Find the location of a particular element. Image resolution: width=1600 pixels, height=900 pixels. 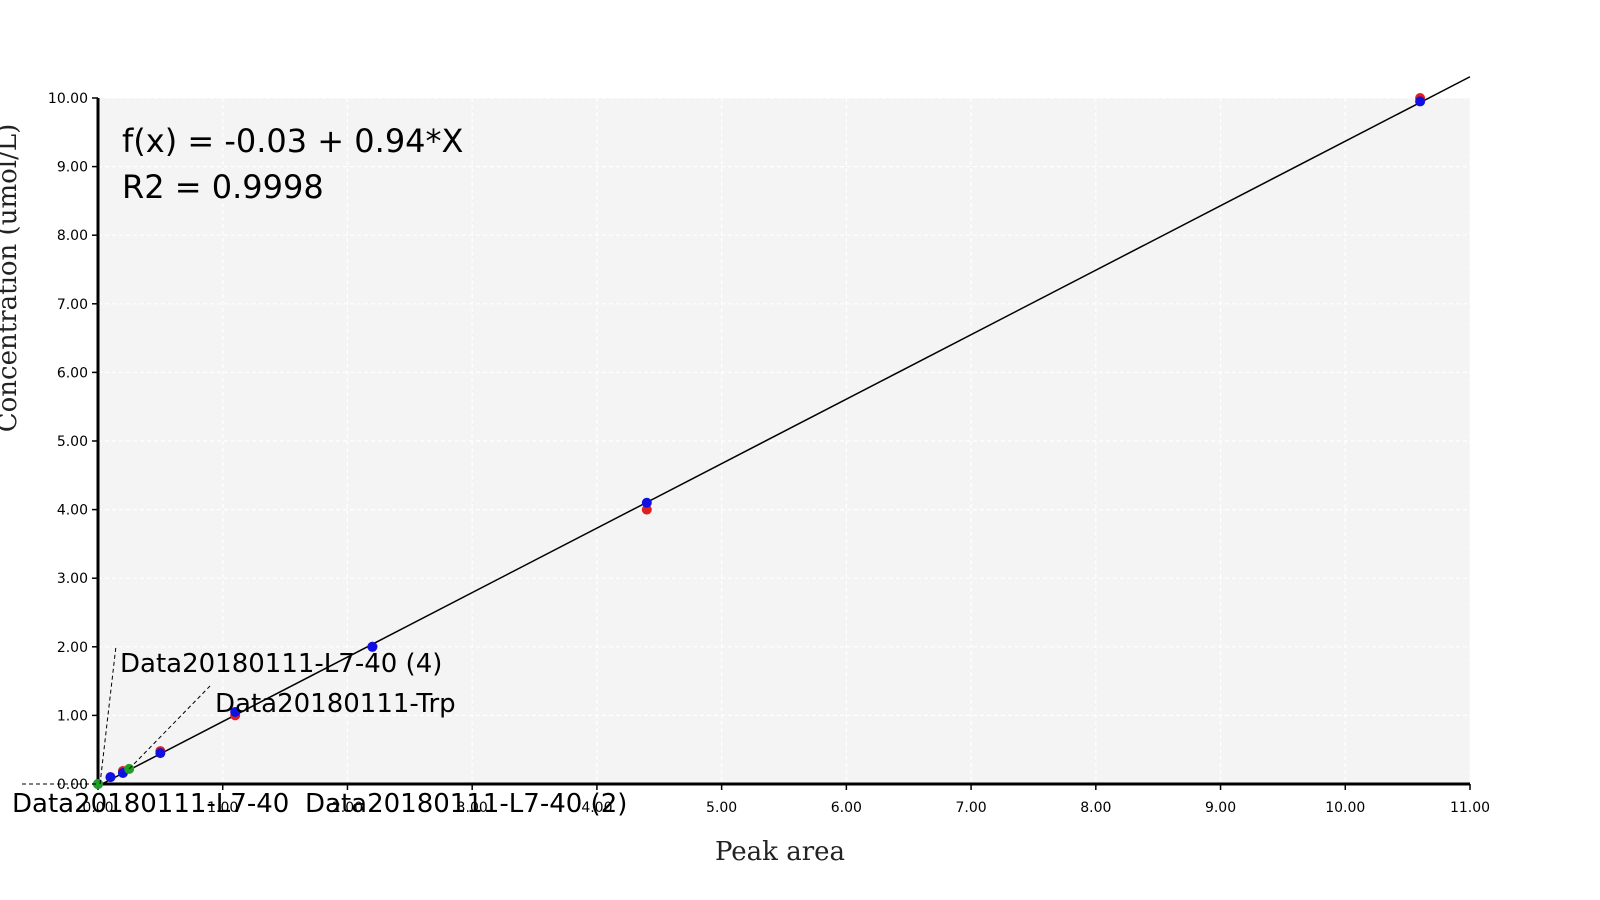

x-tick-label: 1.00 is located at coordinates (222, 808).